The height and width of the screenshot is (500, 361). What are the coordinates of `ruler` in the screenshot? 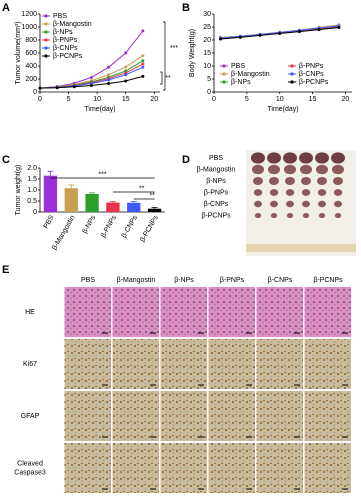 It's located at (301, 248).